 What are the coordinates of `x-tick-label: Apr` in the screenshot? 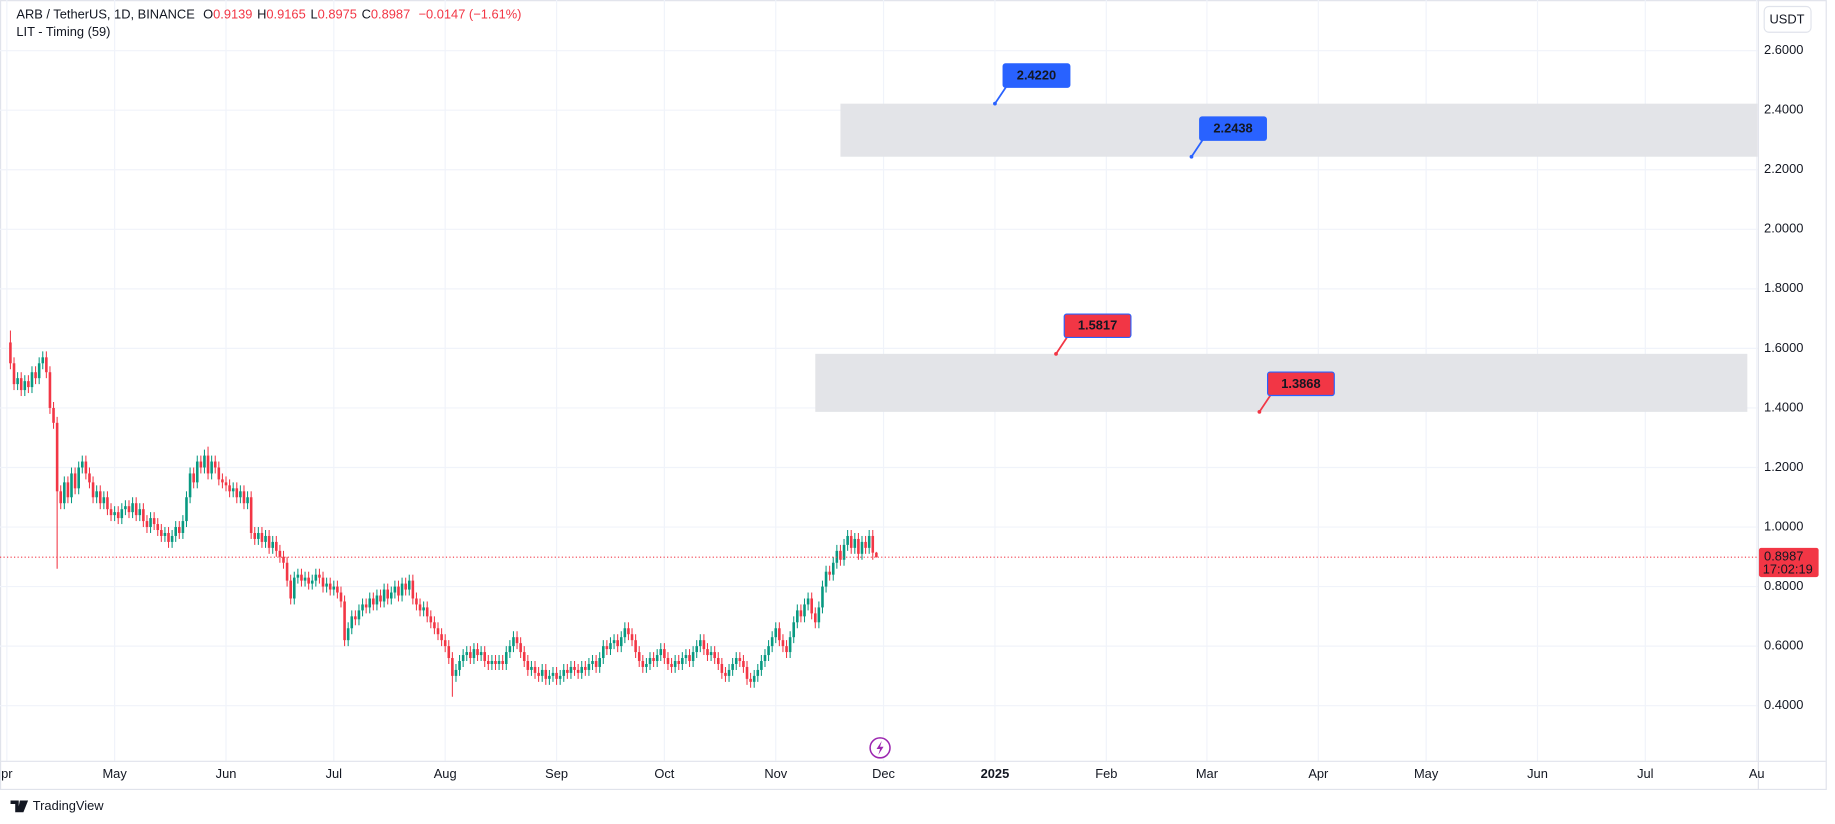 It's located at (1318, 773).